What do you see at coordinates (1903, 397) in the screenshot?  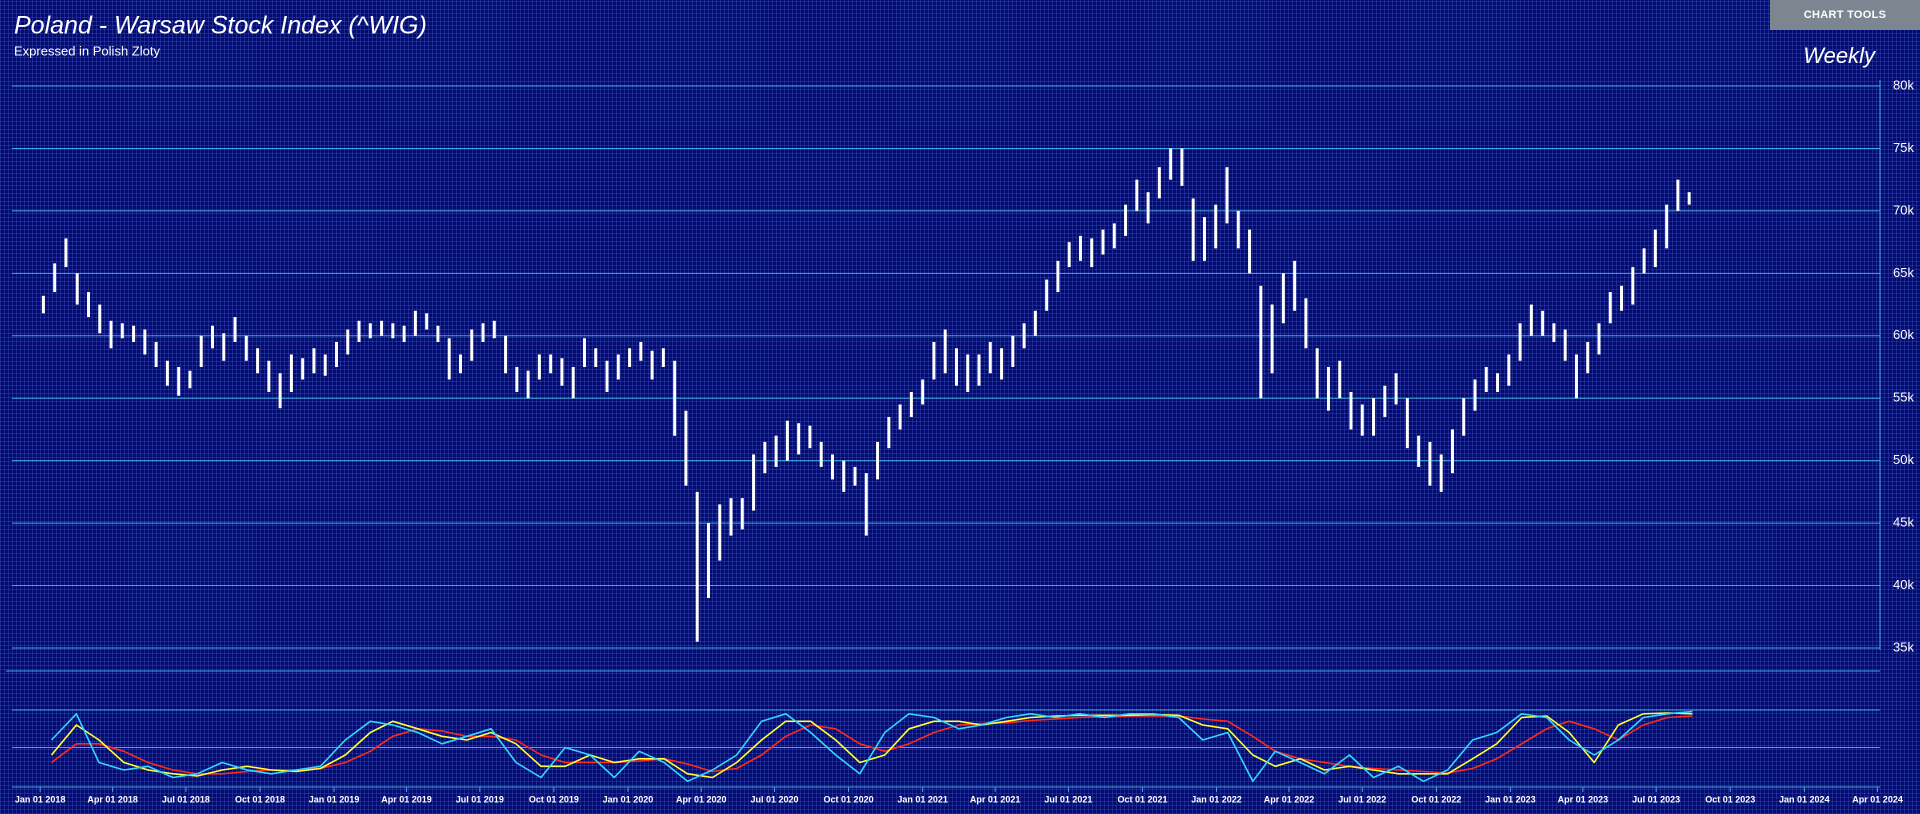 I see `y-tick-label: 55k` at bounding box center [1903, 397].